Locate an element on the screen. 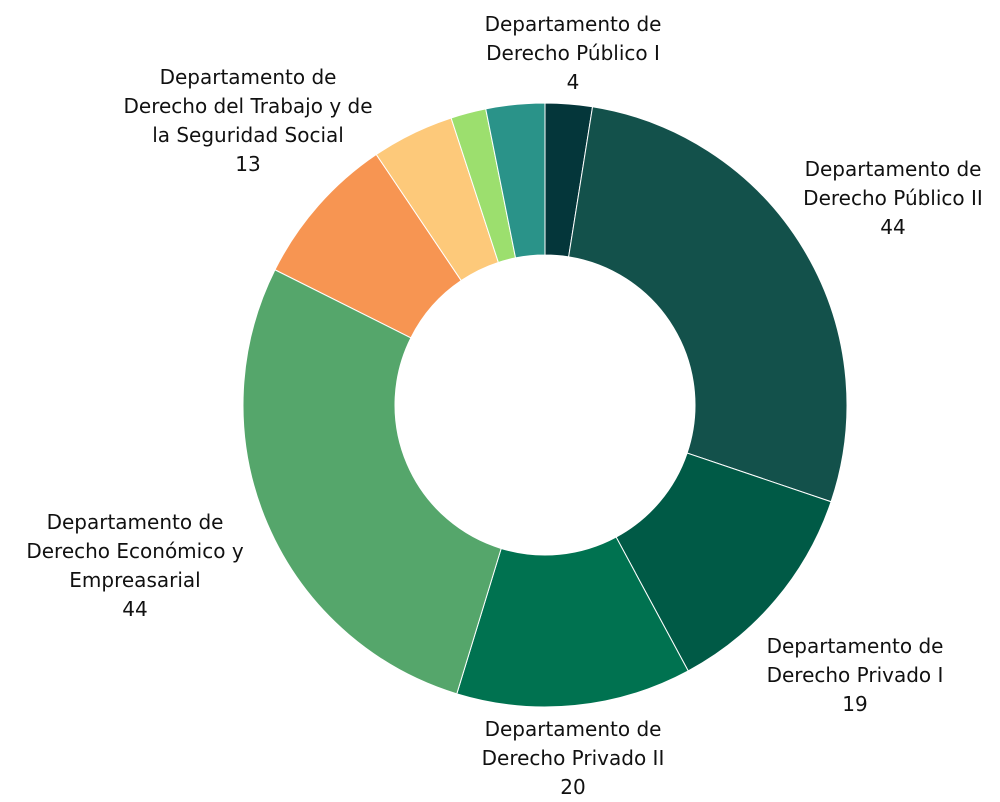 The width and height of the screenshot is (1000, 802). category-label: Departamento de Derecho Público II is located at coordinates (893, 183).